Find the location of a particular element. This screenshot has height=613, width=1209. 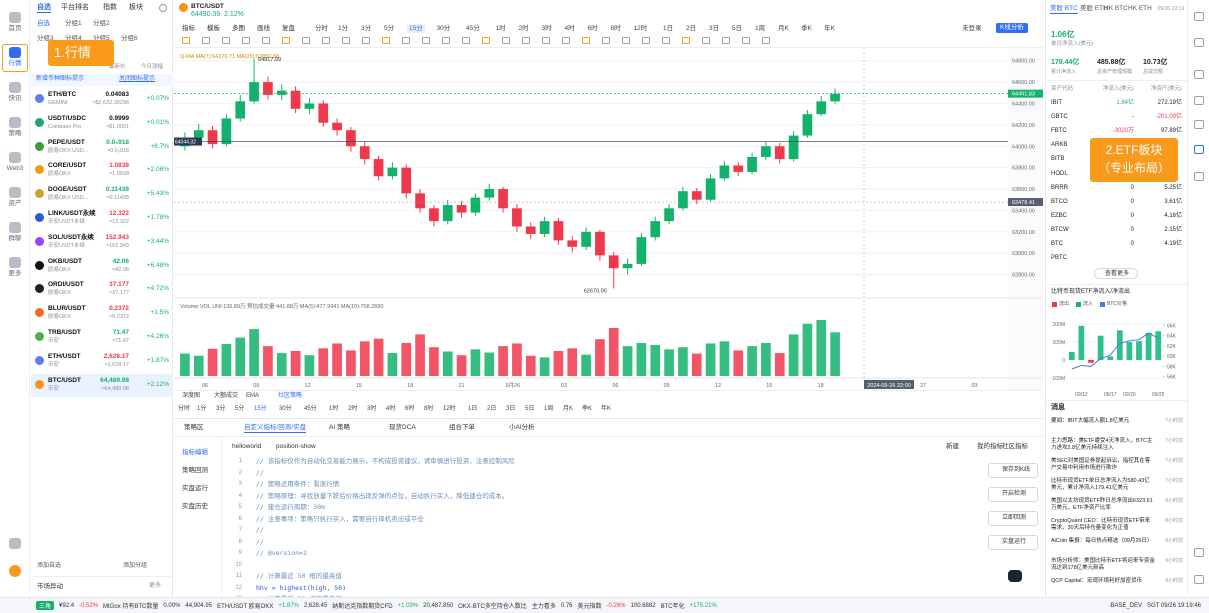

editor-tab: 自定义指标/回测/实盘 is located at coordinates (275, 428).